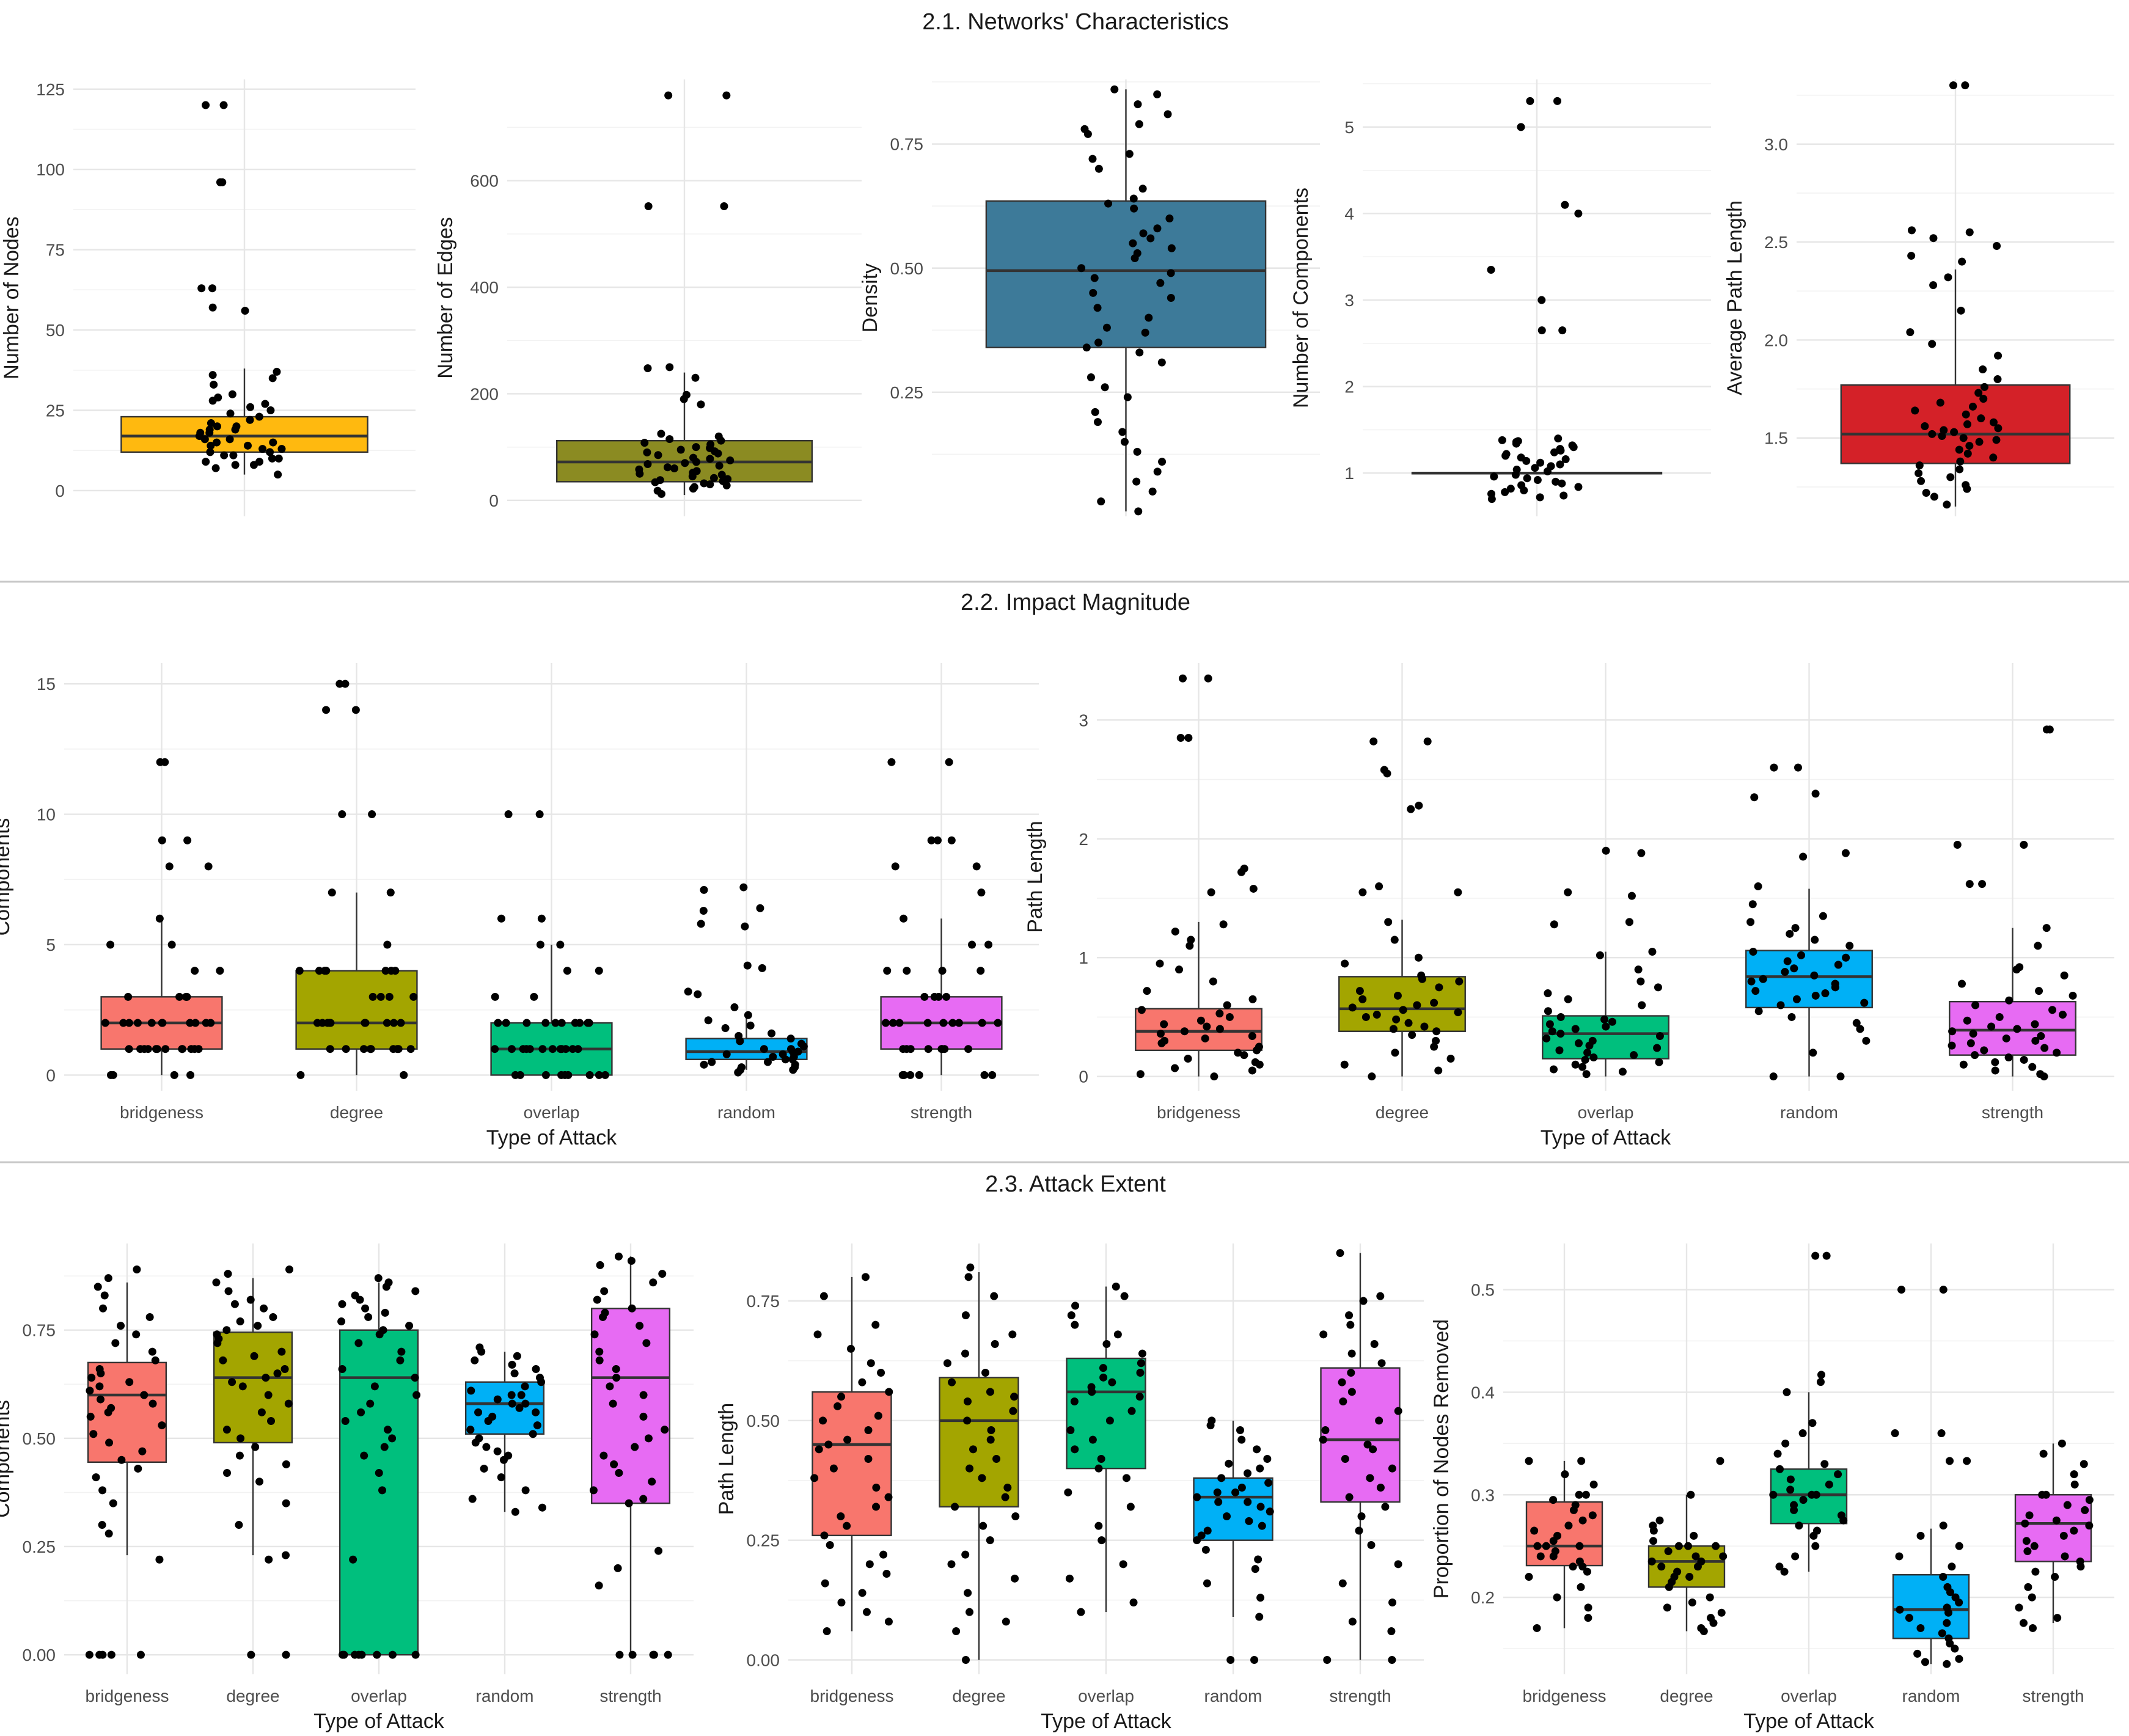 The height and width of the screenshot is (1736, 2129). What do you see at coordinates (1956, 424) in the screenshot?
I see `box-apl` at bounding box center [1956, 424].